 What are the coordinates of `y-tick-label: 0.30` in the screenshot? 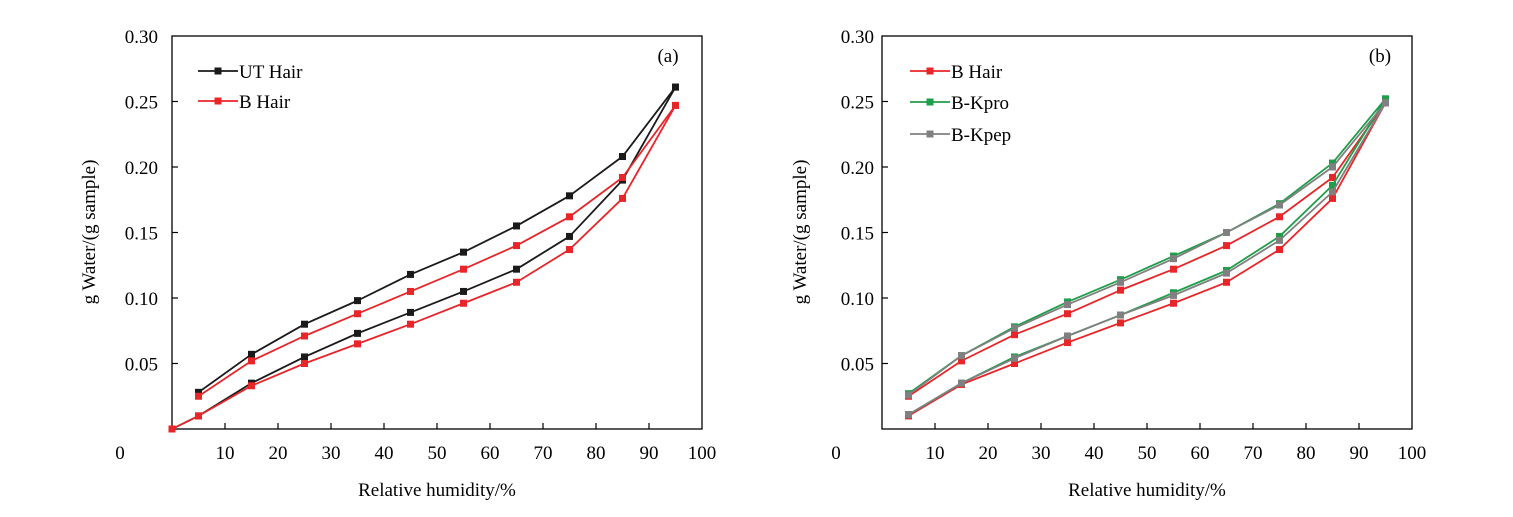 It's located at (141, 37).